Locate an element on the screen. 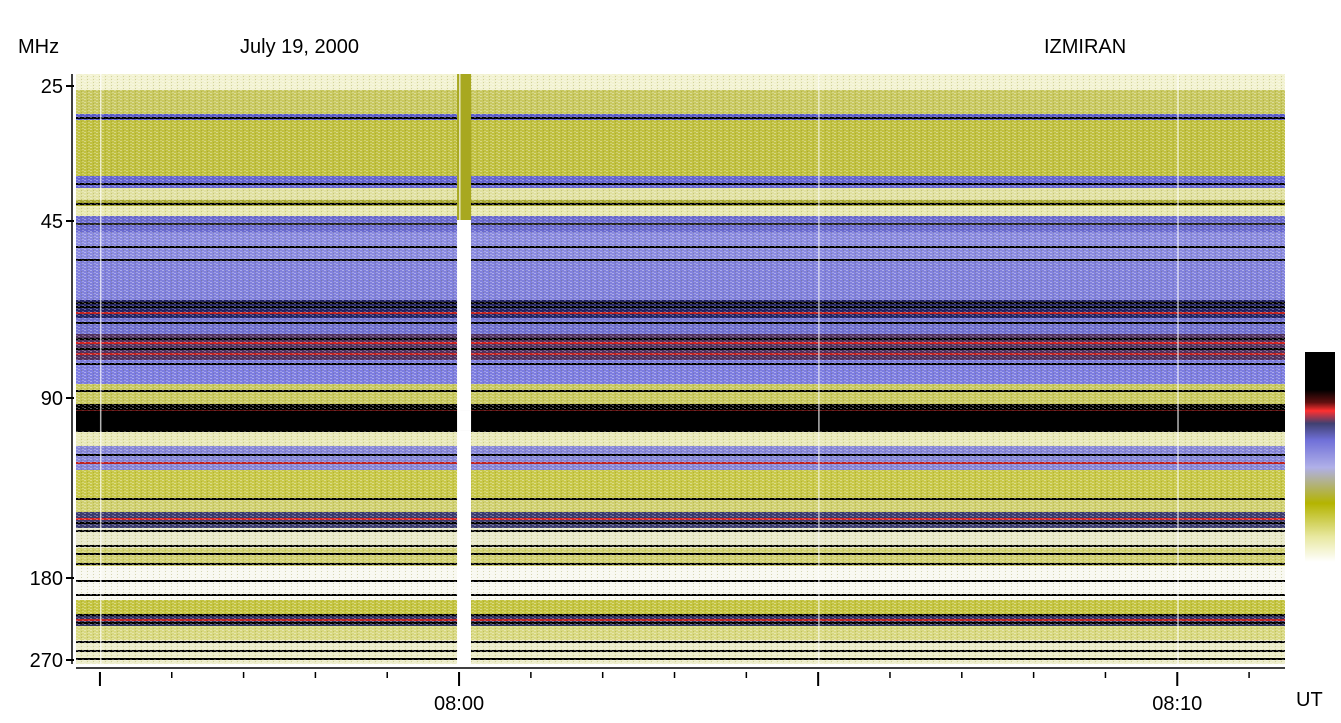  observation-date: July 19, 2000 is located at coordinates (299, 47).